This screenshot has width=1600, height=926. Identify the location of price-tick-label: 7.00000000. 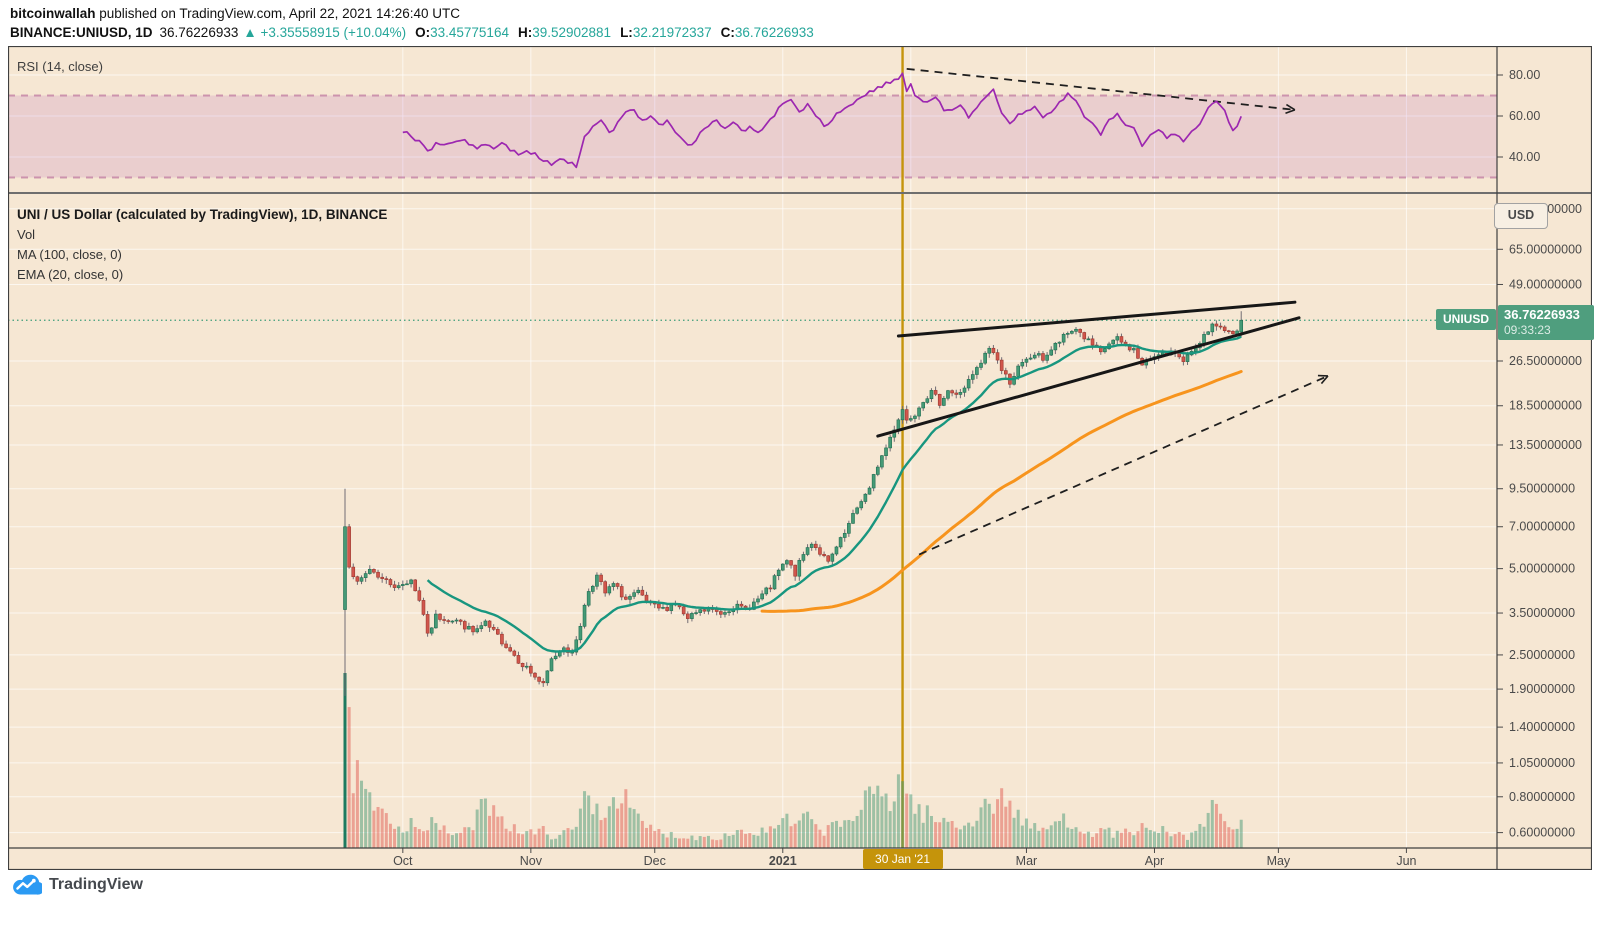
(1542, 527).